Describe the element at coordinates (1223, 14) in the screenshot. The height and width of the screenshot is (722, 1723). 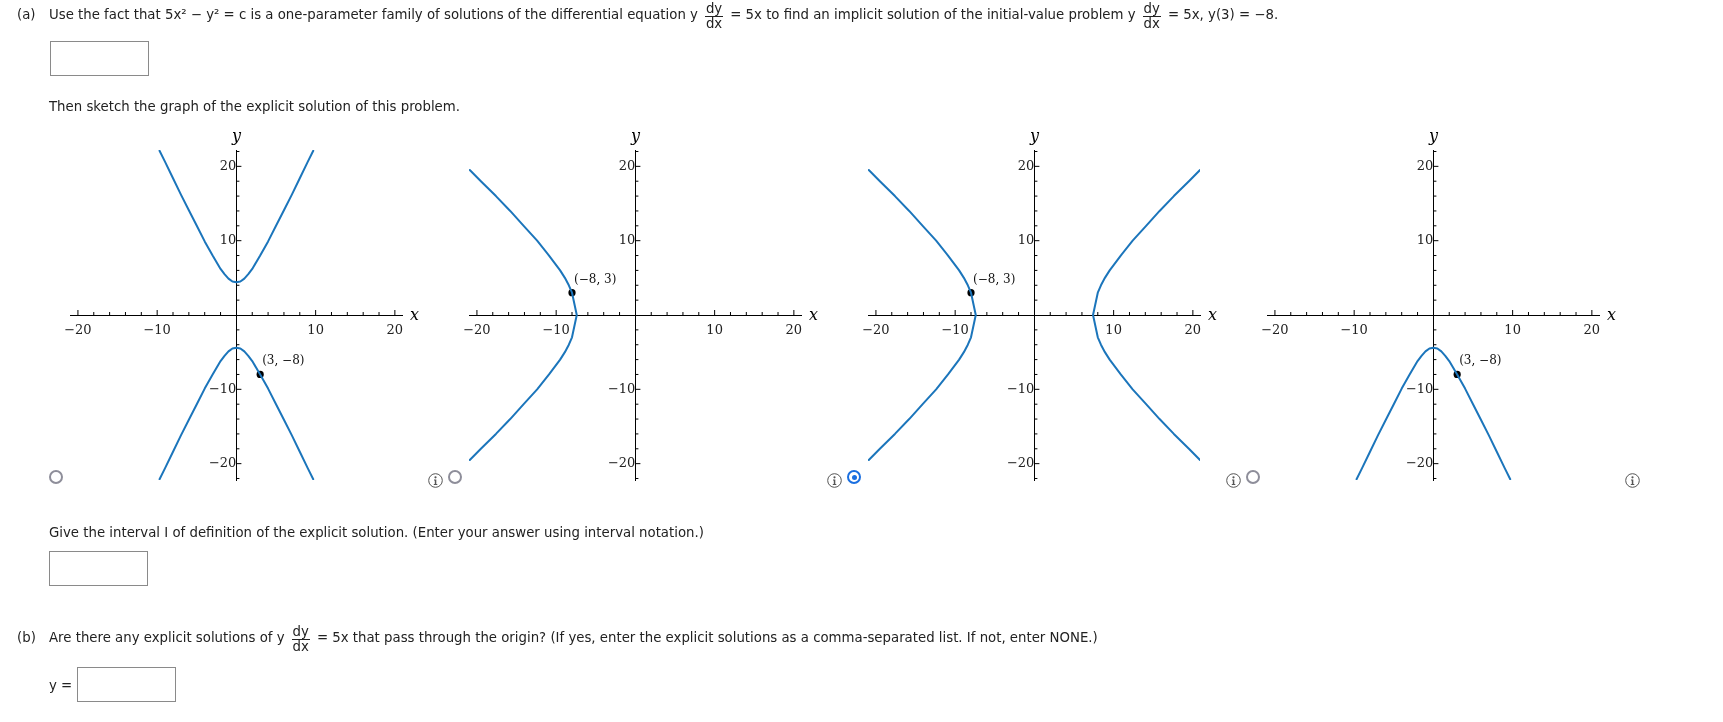
I see `text: = 5x, y(3) = −8.` at that location.